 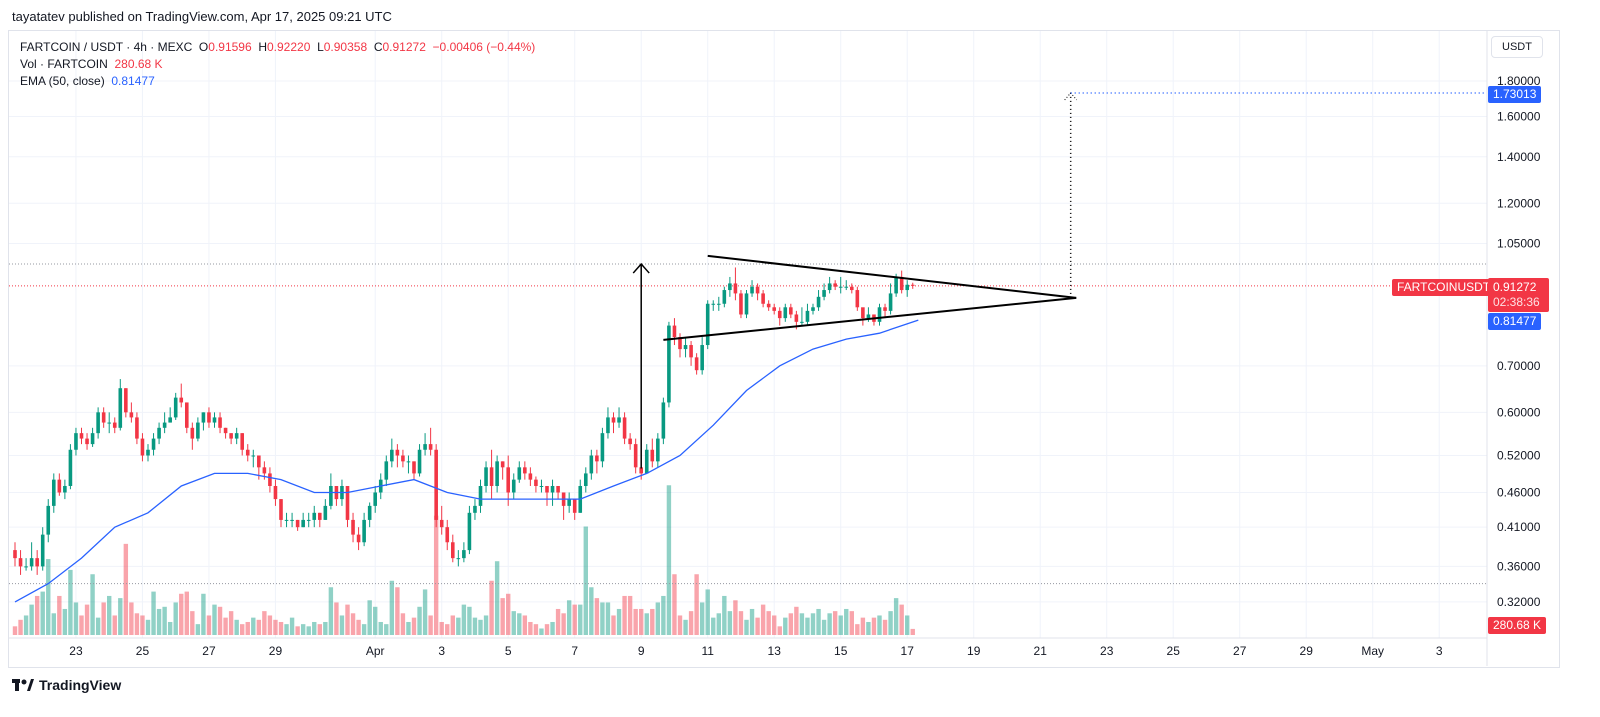 What do you see at coordinates (1519, 566) in the screenshot?
I see `price-tick-label: 0.36000` at bounding box center [1519, 566].